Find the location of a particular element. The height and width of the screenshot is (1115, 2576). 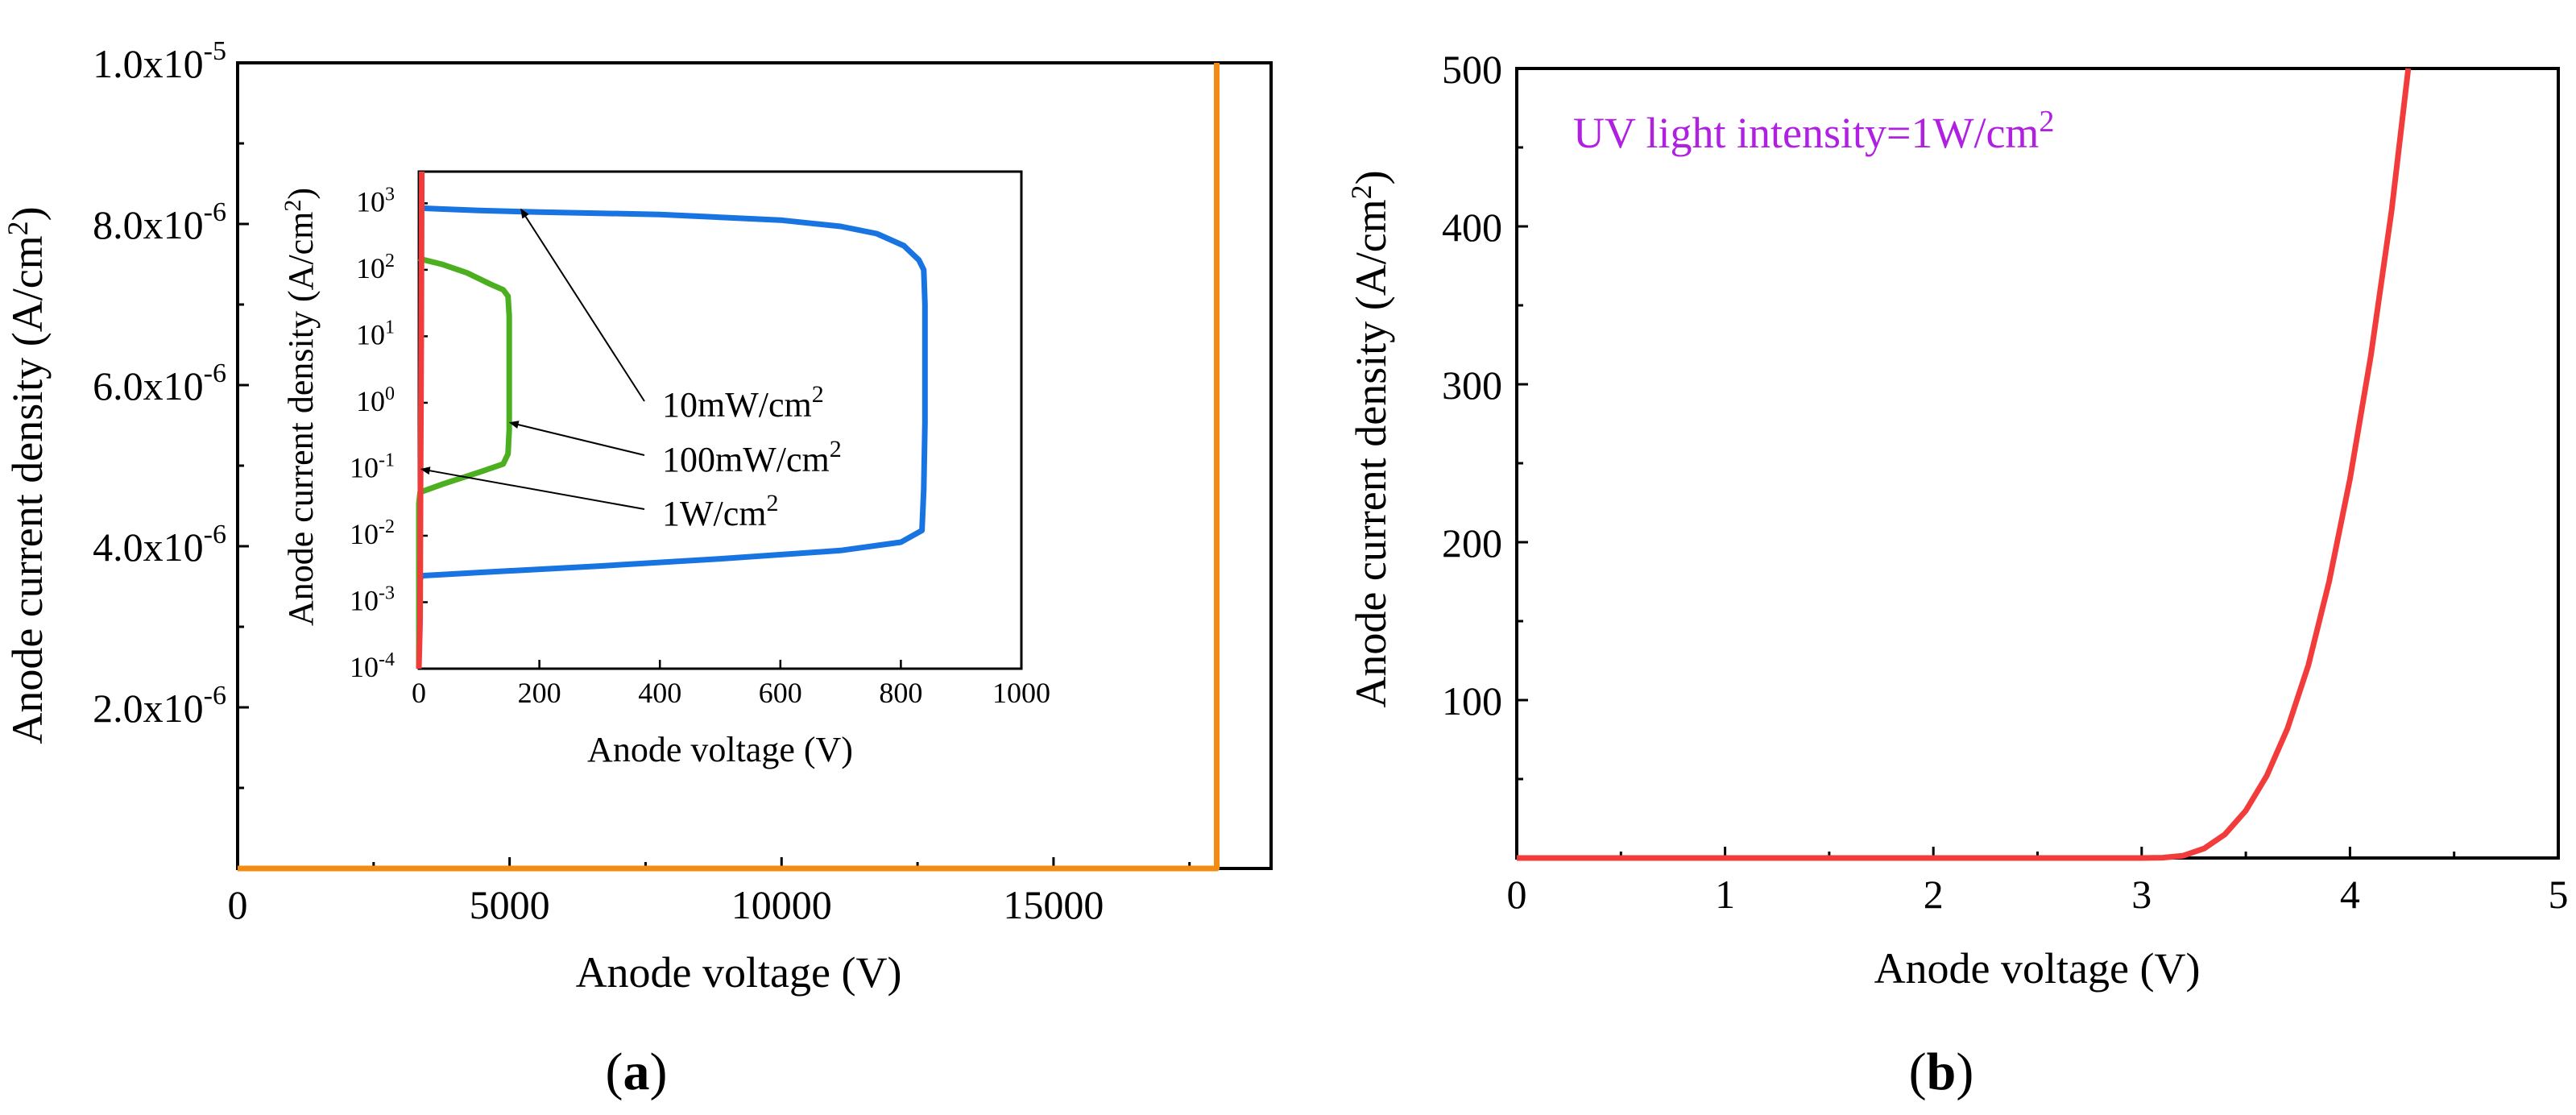

panel-b-y-ticks: 100 200 300 400 500 is located at coordinates (1485, 414).